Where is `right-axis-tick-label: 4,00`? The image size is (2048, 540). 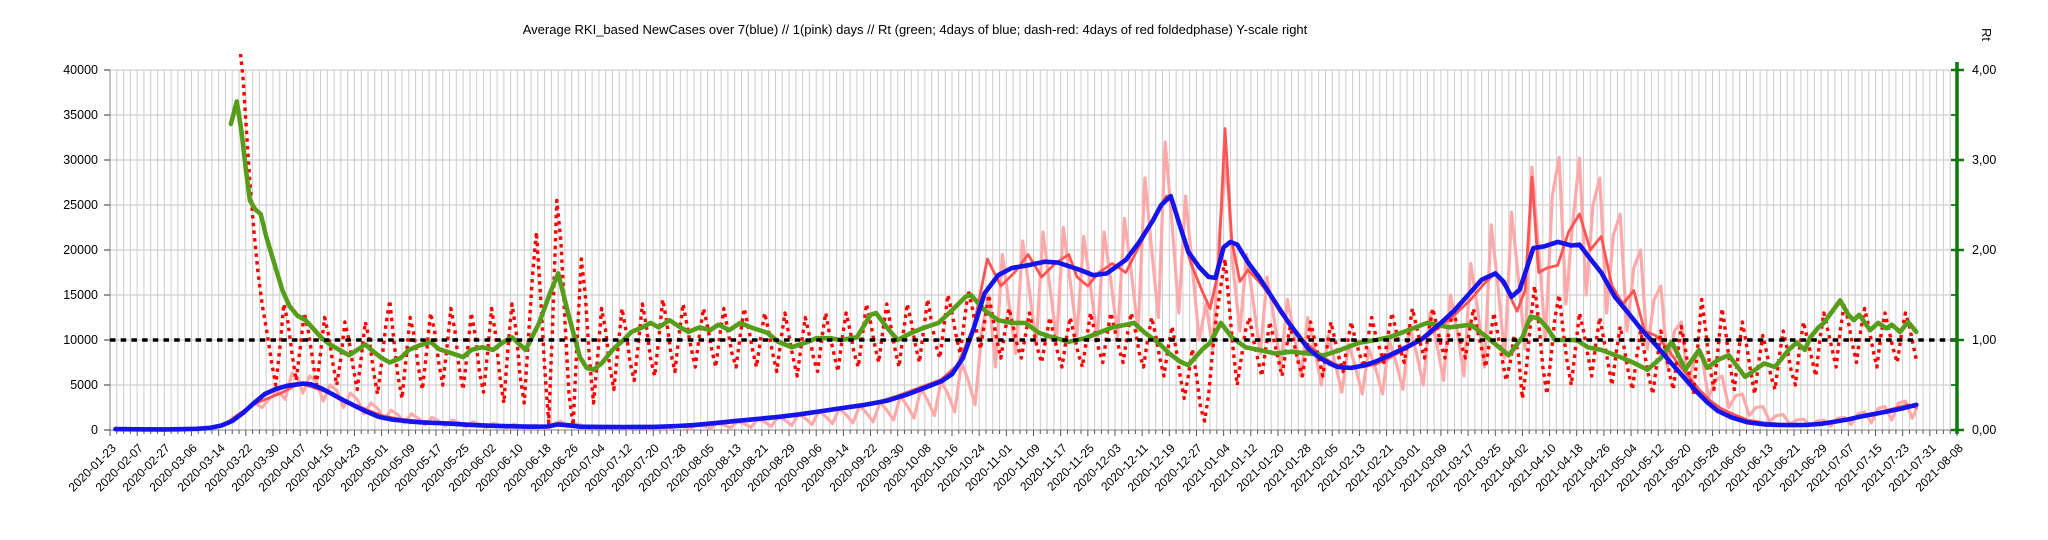 right-axis-tick-label: 4,00 is located at coordinates (1984, 70).